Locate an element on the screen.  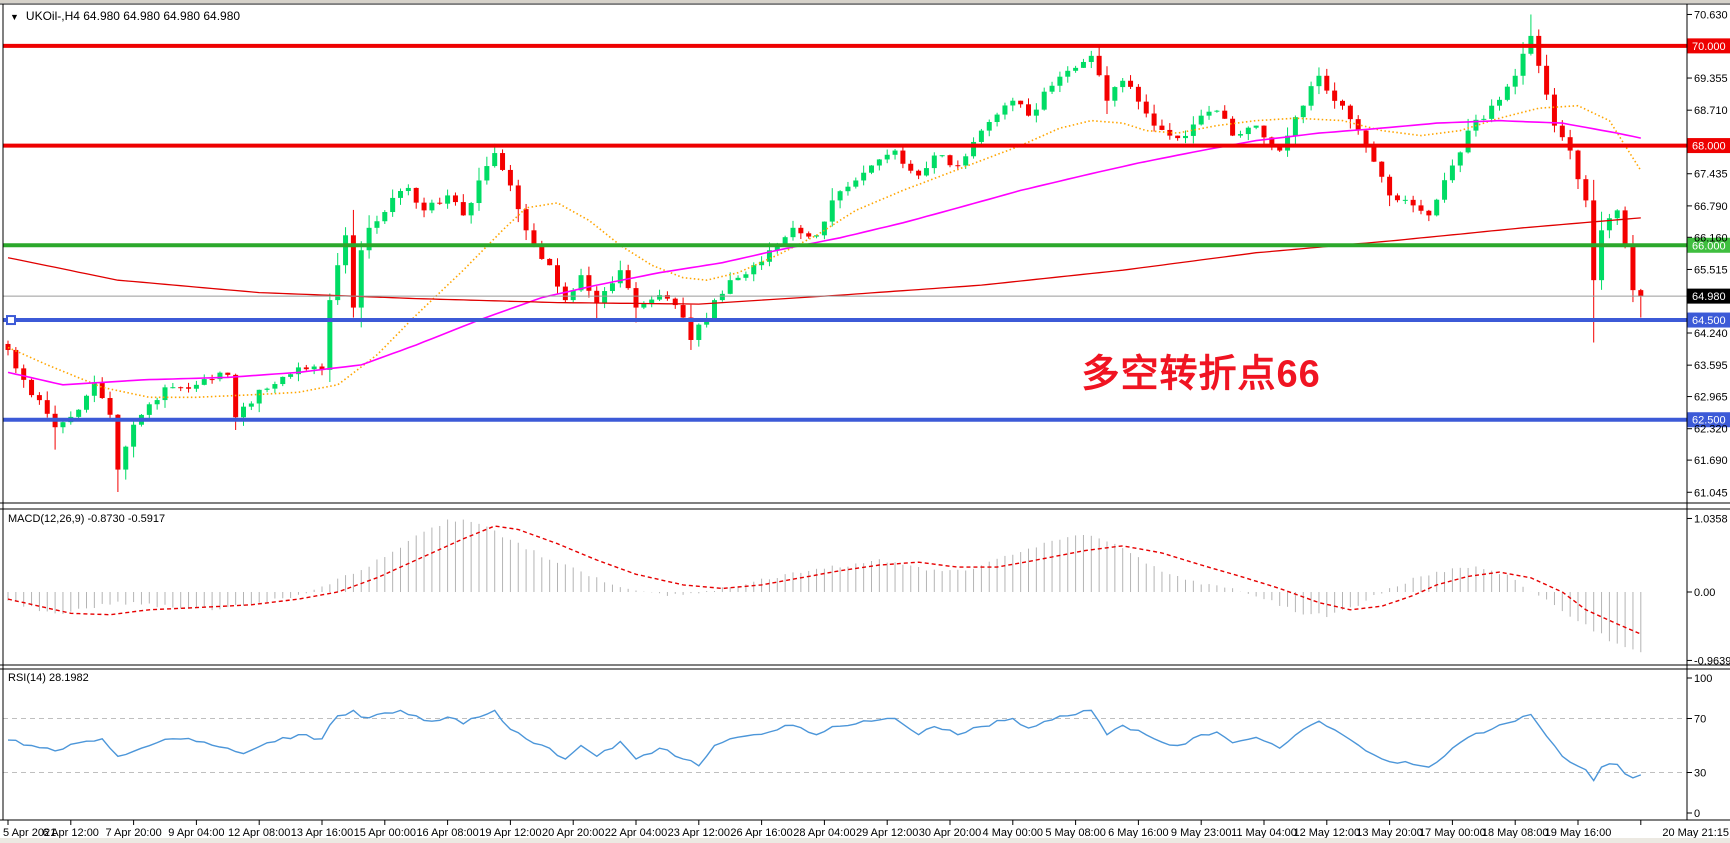
time-axis-label: 16 Apr 08:00 is located at coordinates (447, 833).